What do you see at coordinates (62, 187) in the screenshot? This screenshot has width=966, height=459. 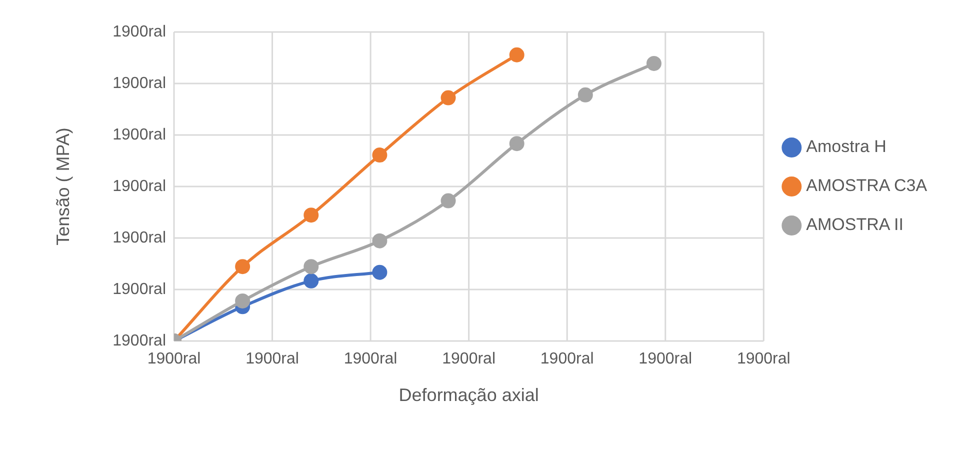 I see `y-axis-title: Tensão ( MPA)` at bounding box center [62, 187].